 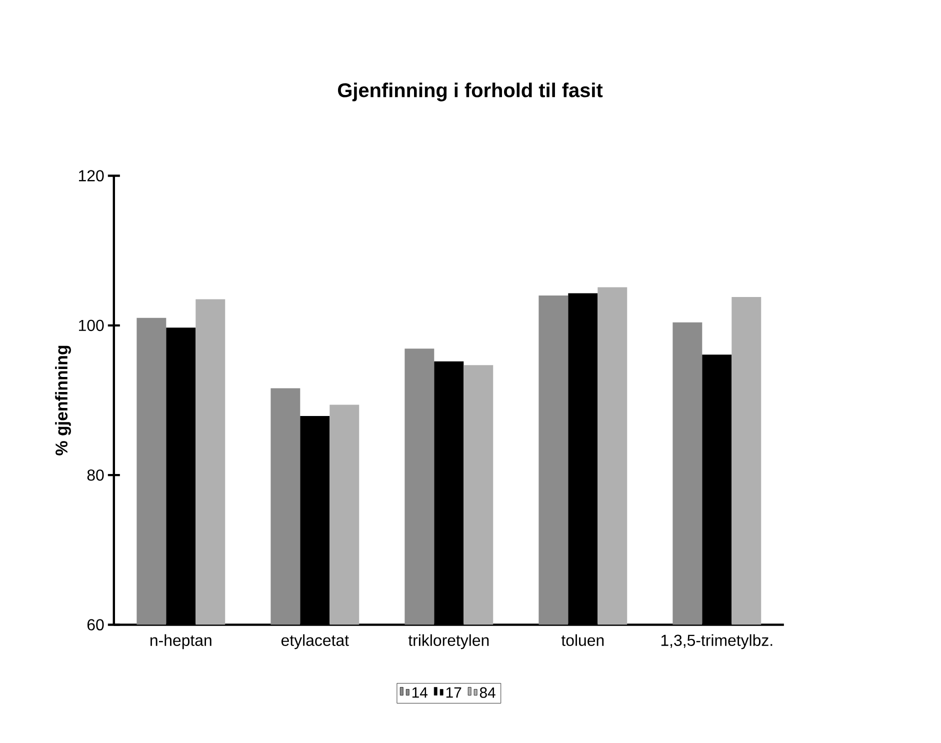 What do you see at coordinates (470, 92) in the screenshot?
I see `chart-title: Gjenfinning i forhold til fasit` at bounding box center [470, 92].